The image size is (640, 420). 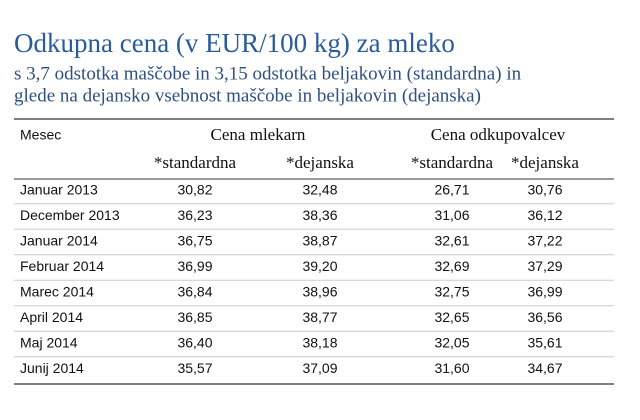 What do you see at coordinates (49, 343) in the screenshot?
I see `row-label: Maj 2014` at bounding box center [49, 343].